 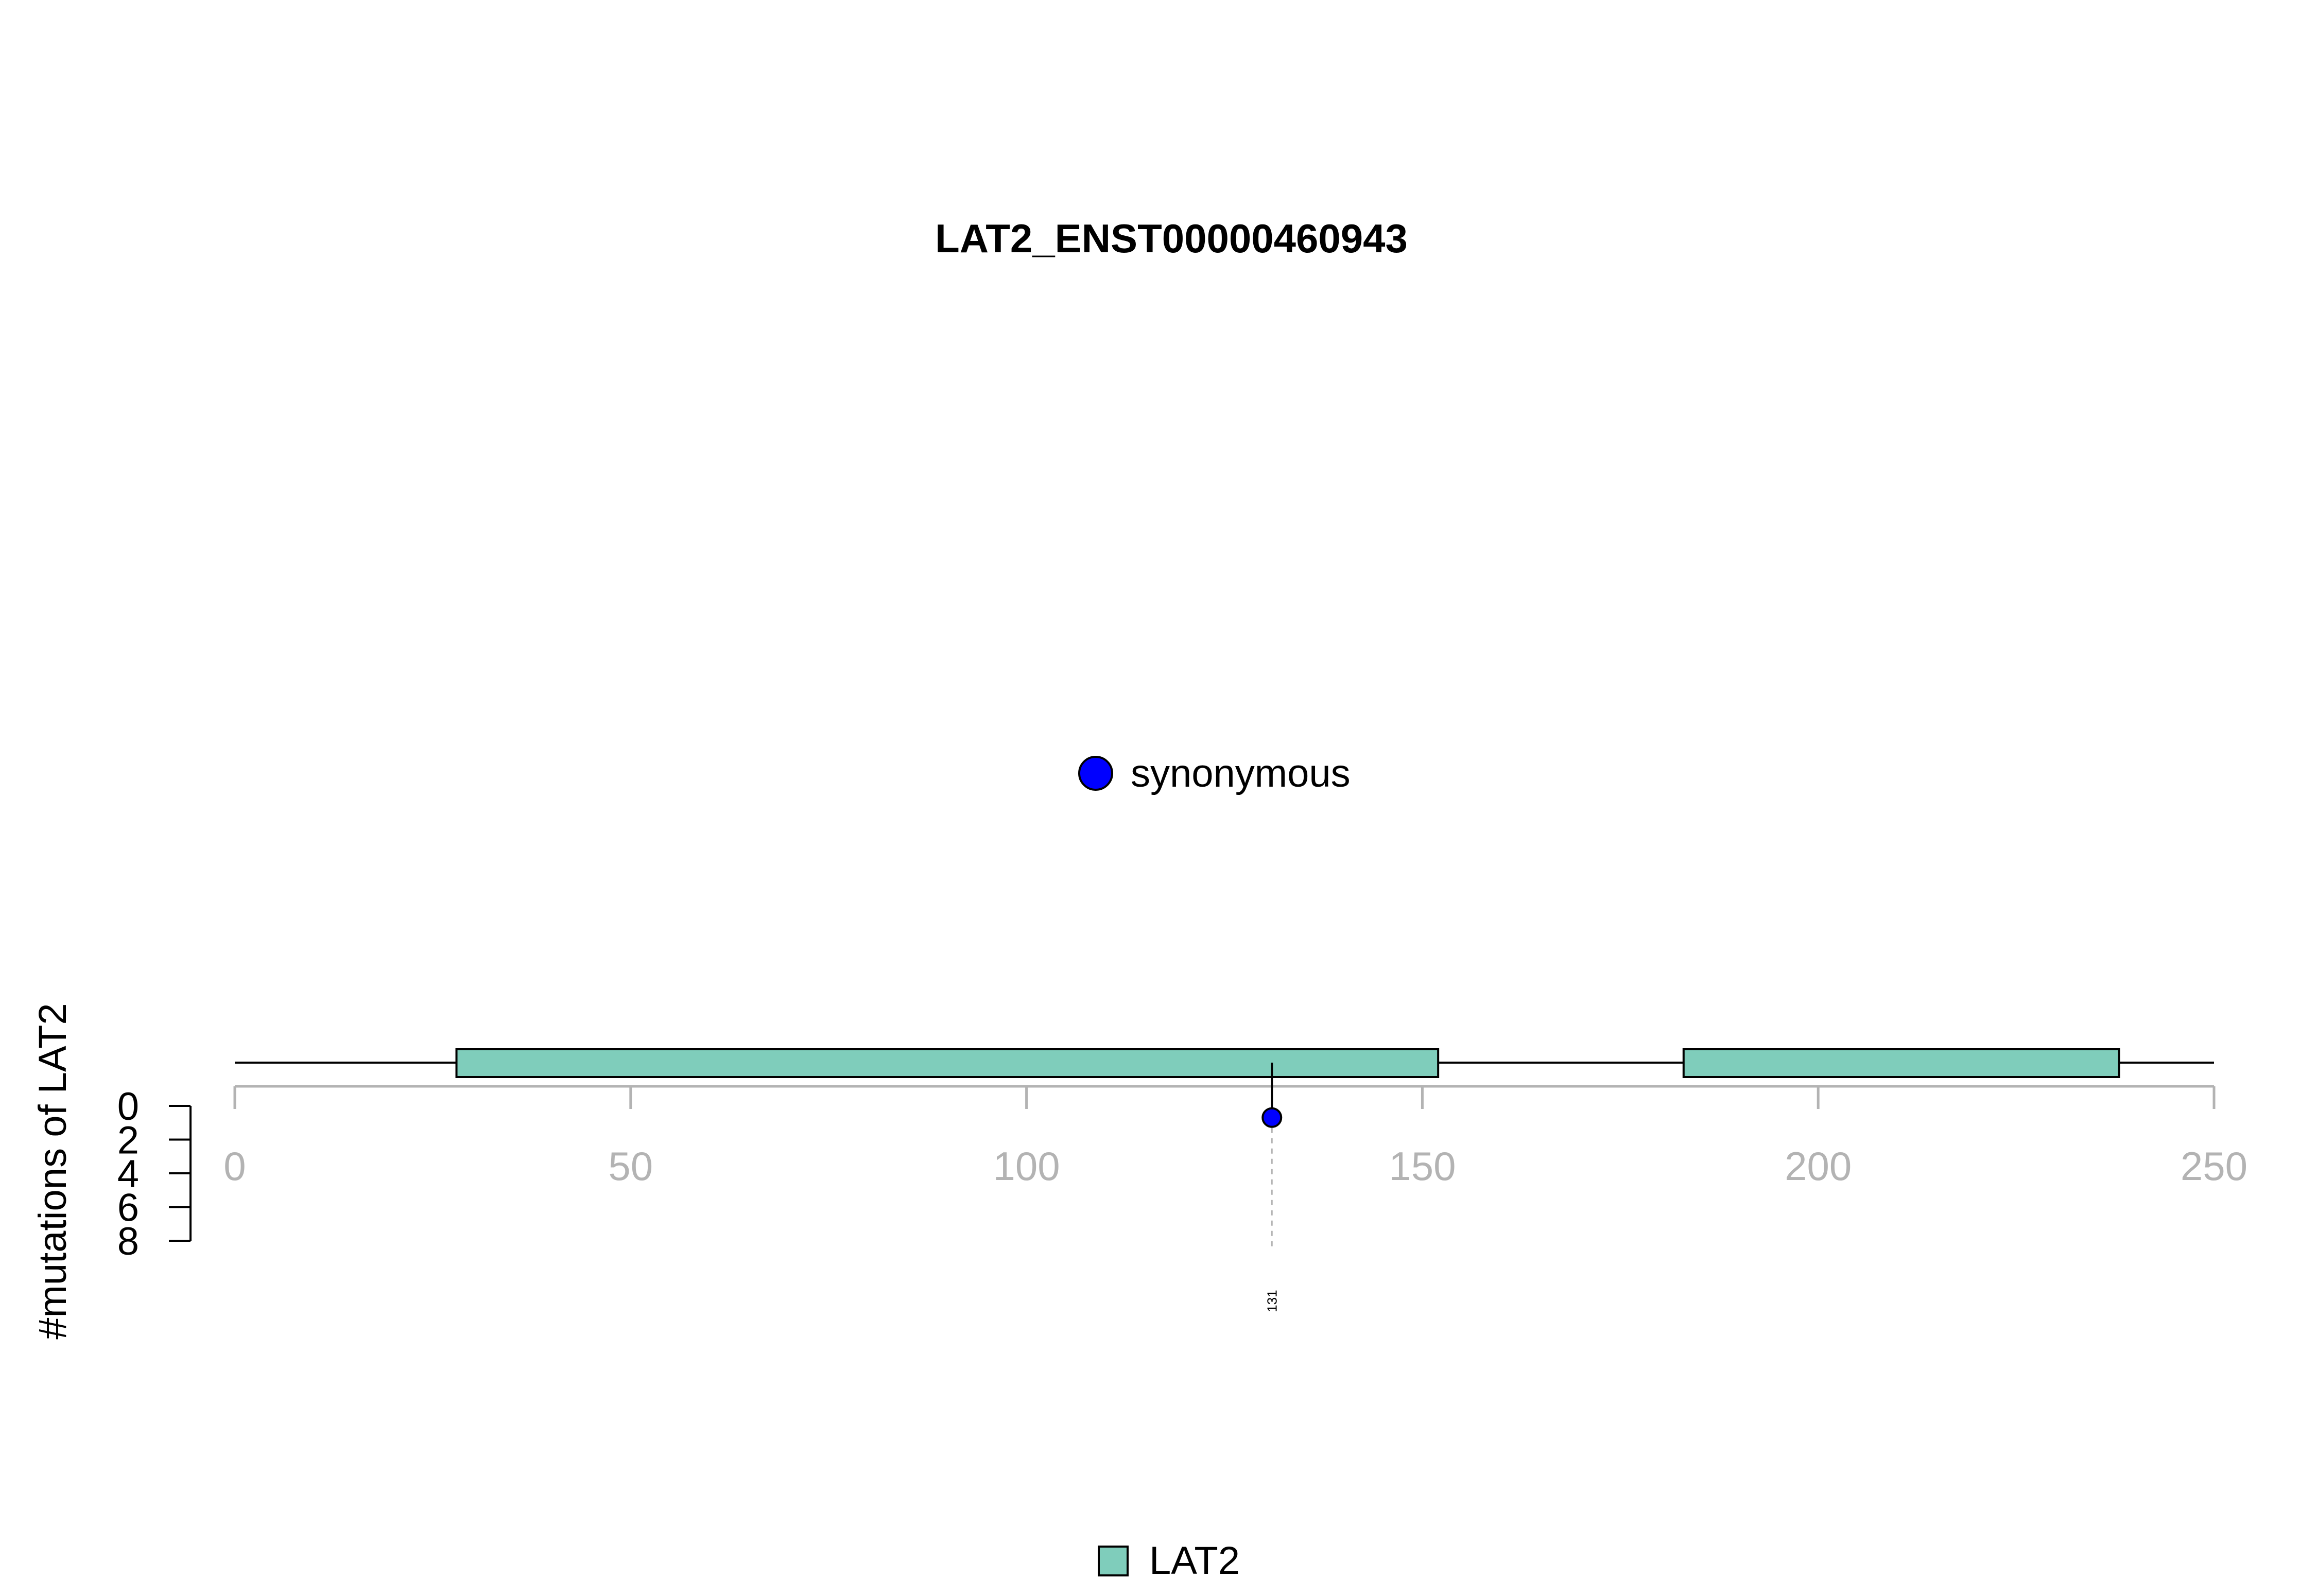 What do you see at coordinates (2214, 1166) in the screenshot?
I see `x-tick-label-250: 250` at bounding box center [2214, 1166].